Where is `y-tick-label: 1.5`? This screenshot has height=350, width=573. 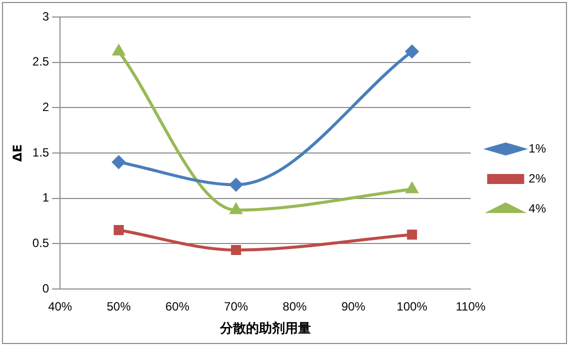
y-tick-label: 1.5 is located at coordinates (41, 152).